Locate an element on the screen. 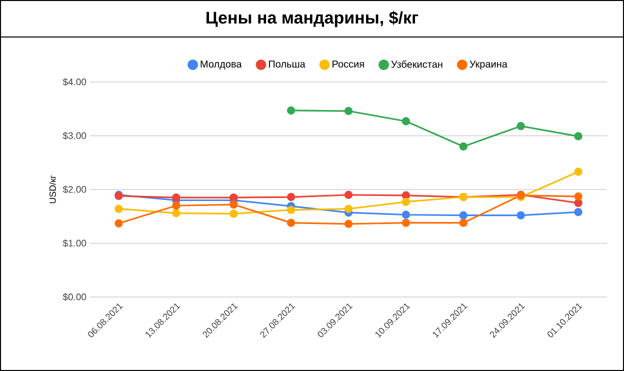 The width and height of the screenshot is (624, 371). y-axis-title: USD/кг is located at coordinates (52, 189).